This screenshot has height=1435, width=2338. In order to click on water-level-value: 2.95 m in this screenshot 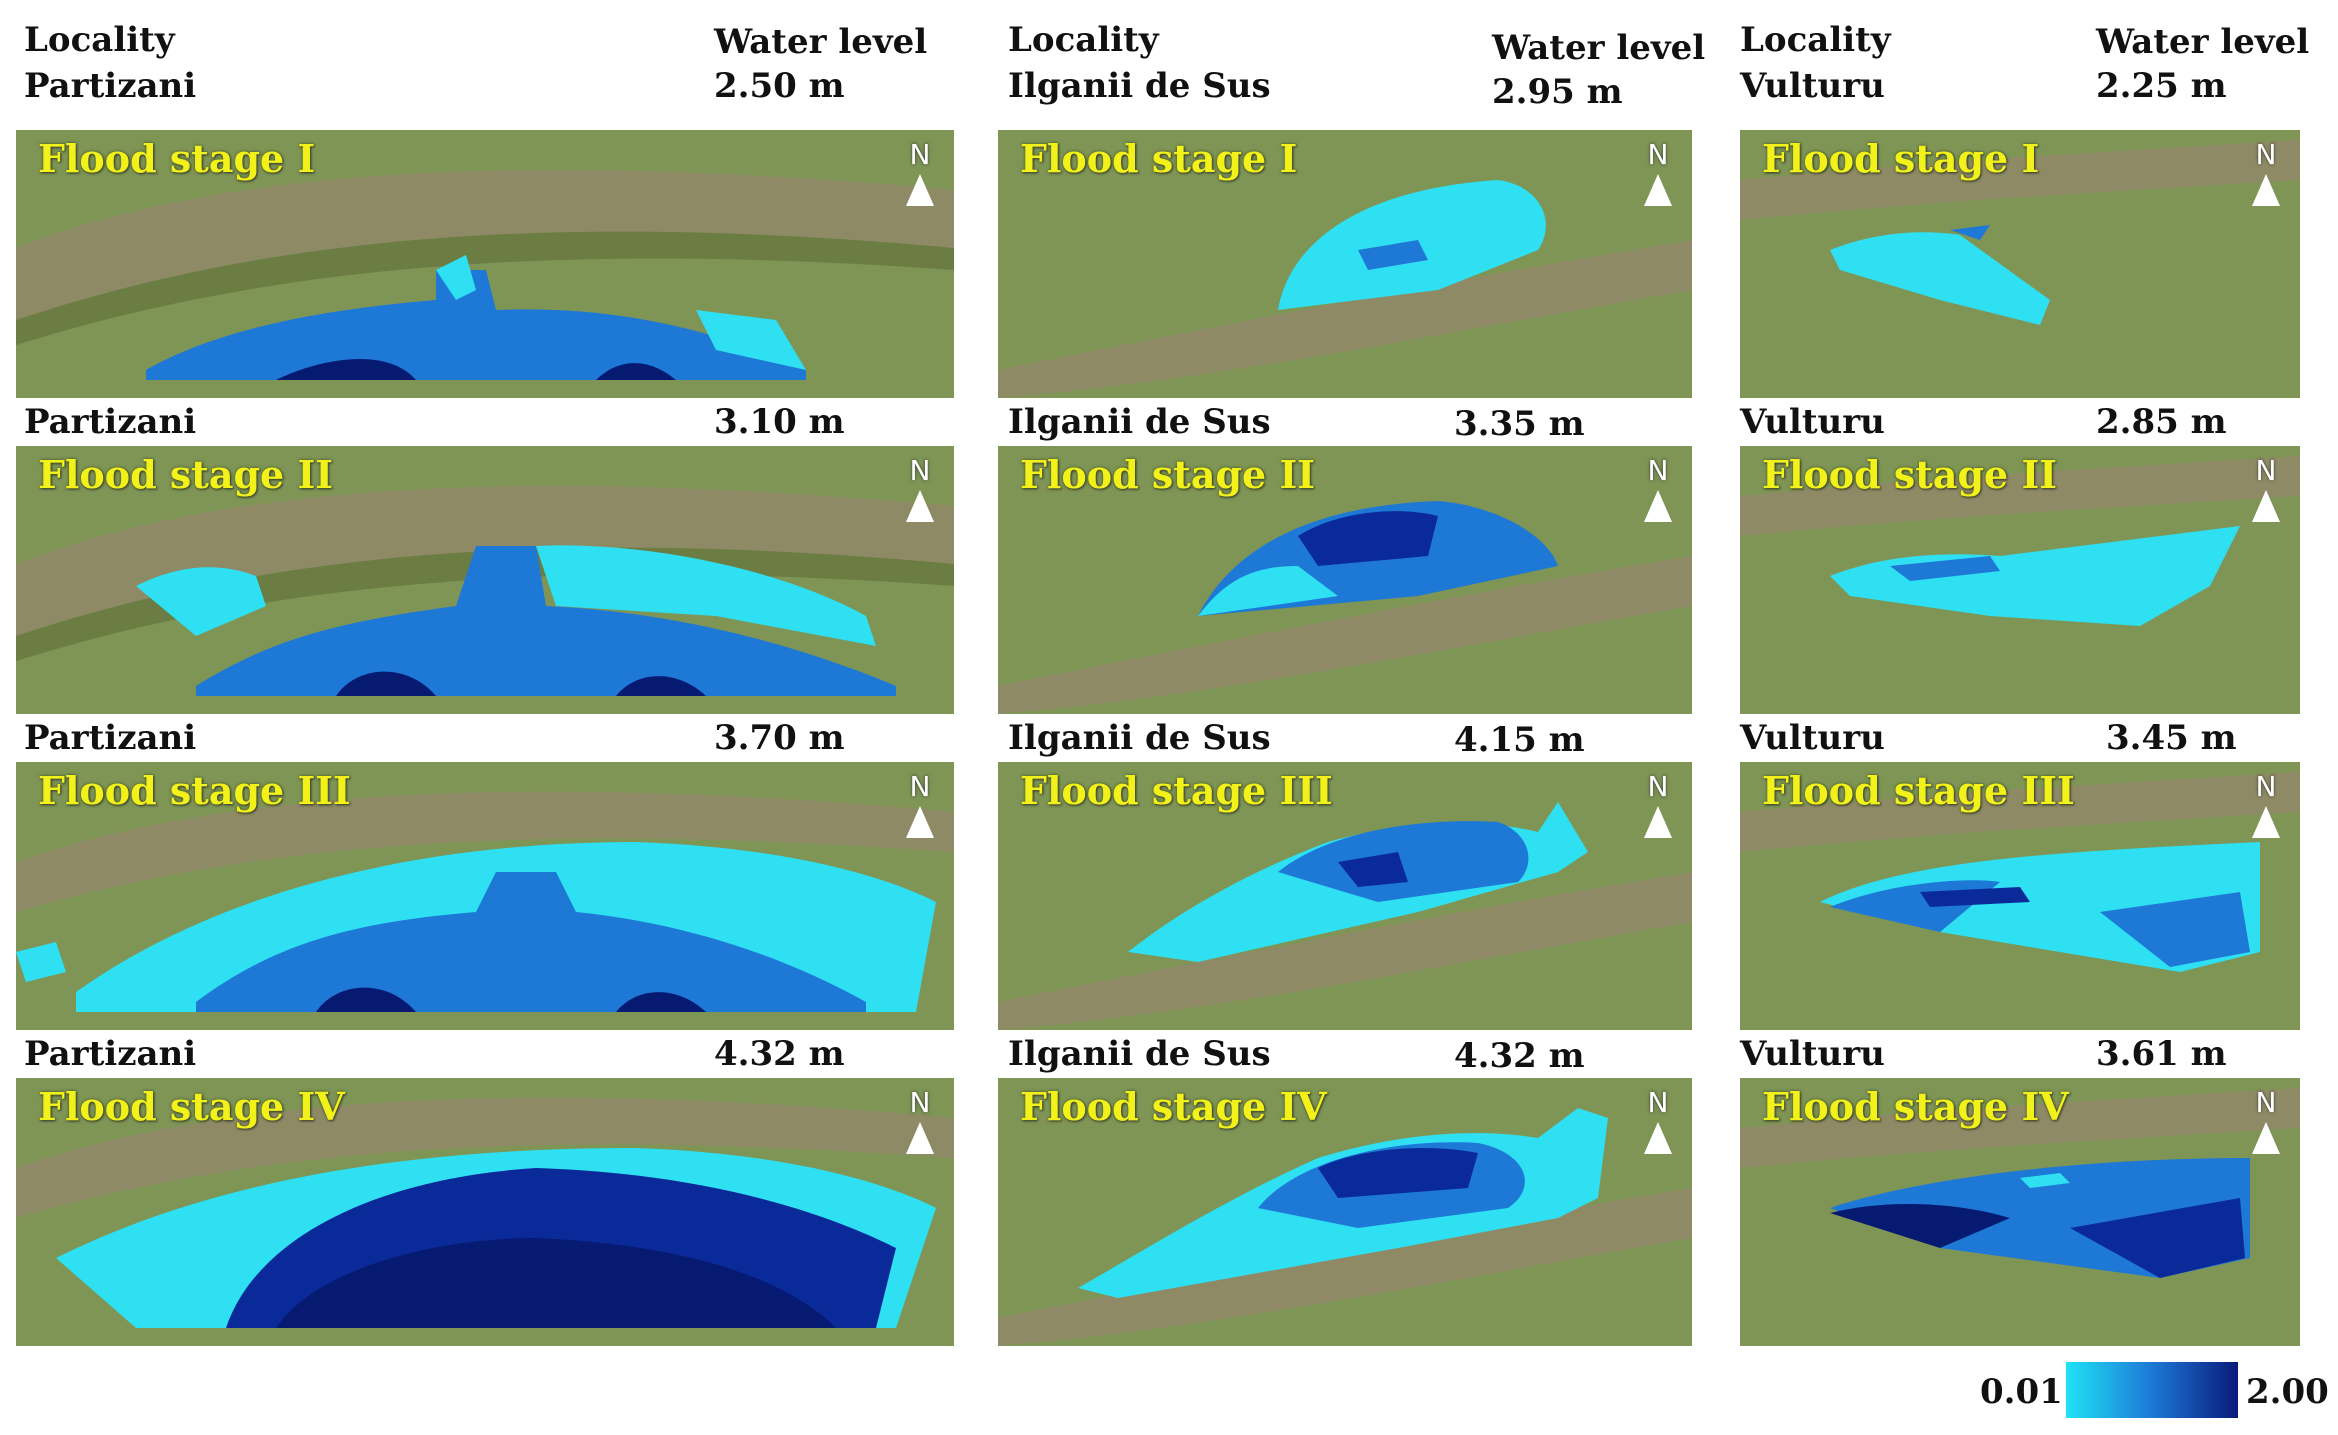, I will do `click(1557, 92)`.